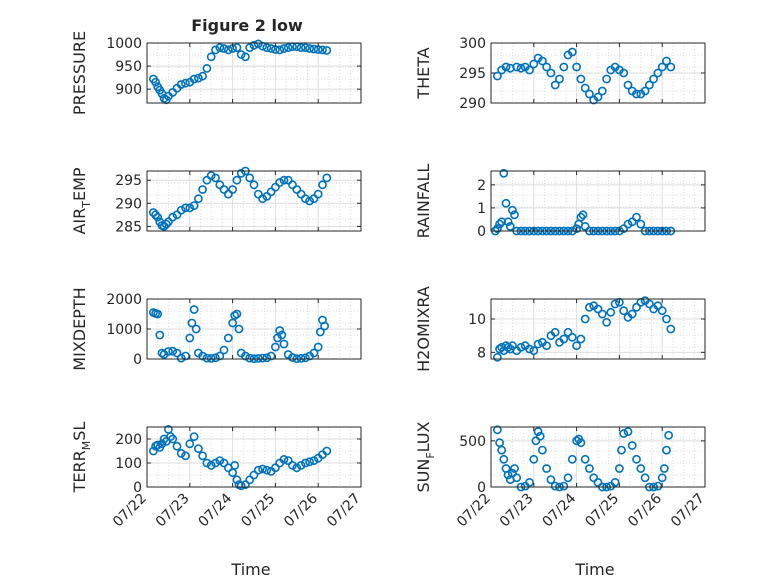  Describe the element at coordinates (481, 209) in the screenshot. I see `y-tick-label: 1` at that location.